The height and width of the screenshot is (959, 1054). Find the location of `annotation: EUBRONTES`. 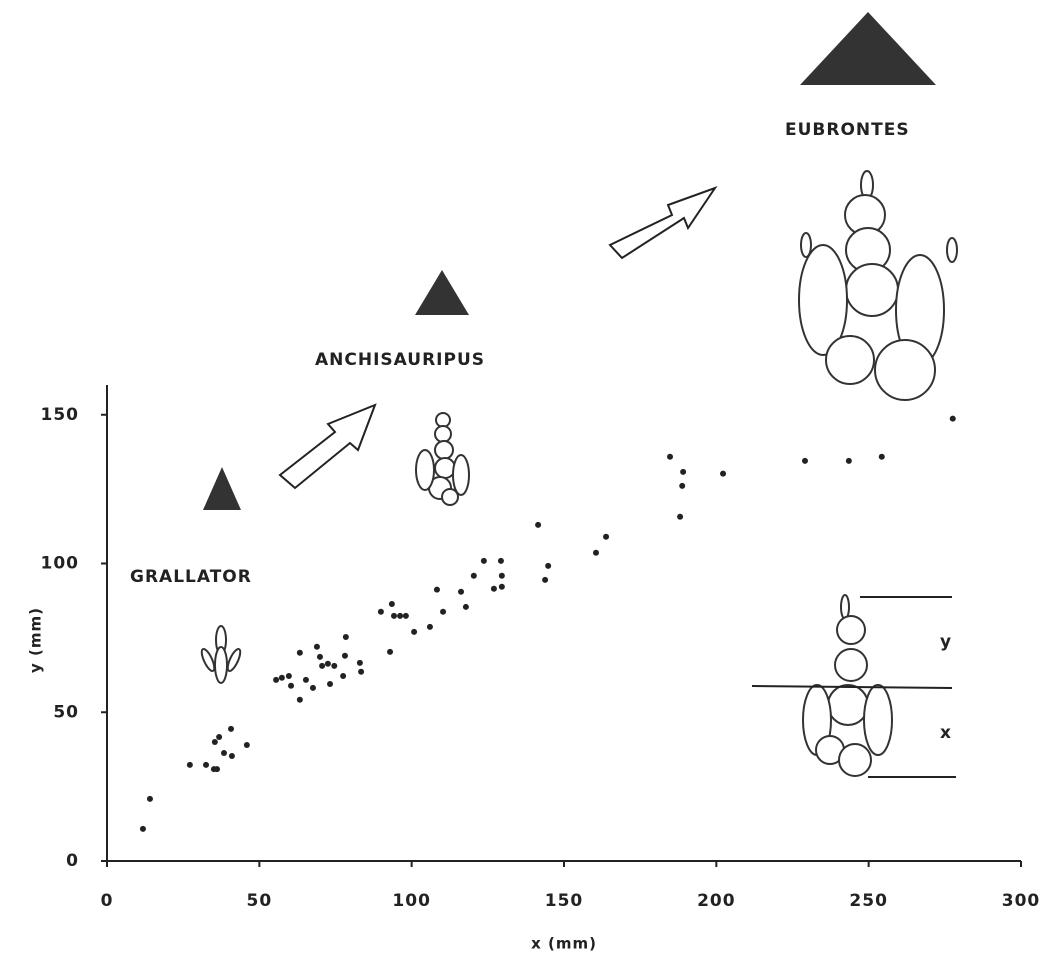

annotation: EUBRONTES is located at coordinates (847, 130).